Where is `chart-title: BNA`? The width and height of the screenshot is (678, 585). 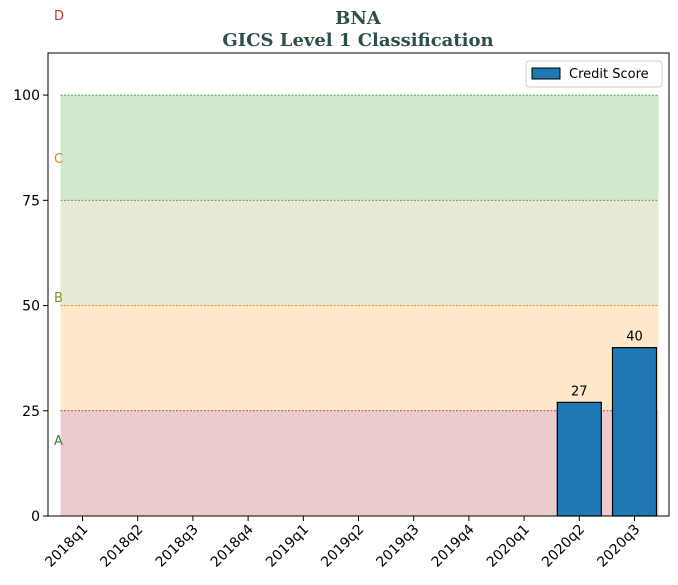
chart-title: BNA is located at coordinates (358, 18).